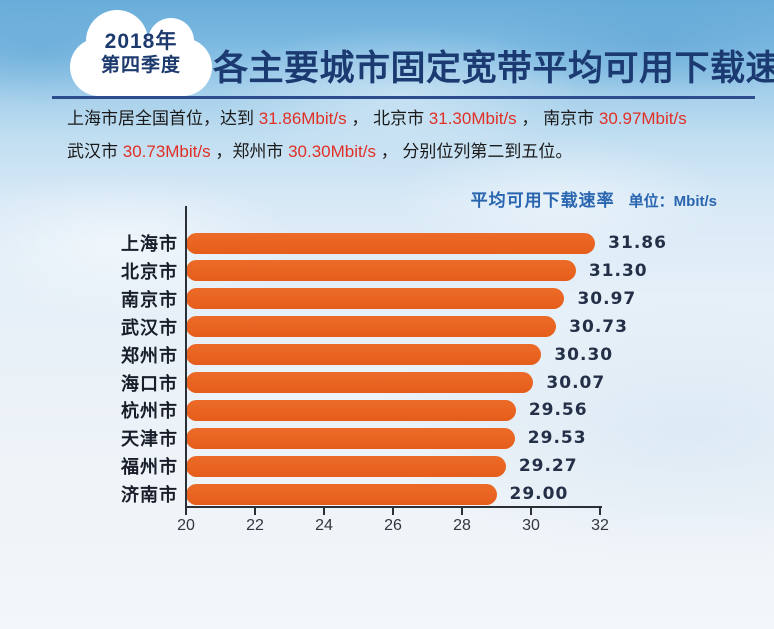 This screenshot has width=774, height=629. I want to click on chart-row: 郑州市 30.30, so click(387, 355).